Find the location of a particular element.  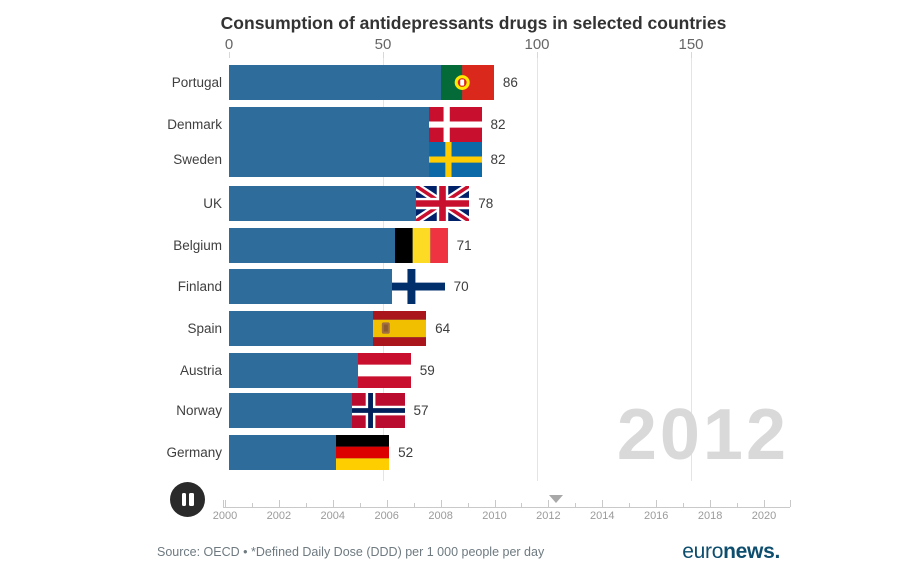

top-axis-label: 50 is located at coordinates (383, 44).